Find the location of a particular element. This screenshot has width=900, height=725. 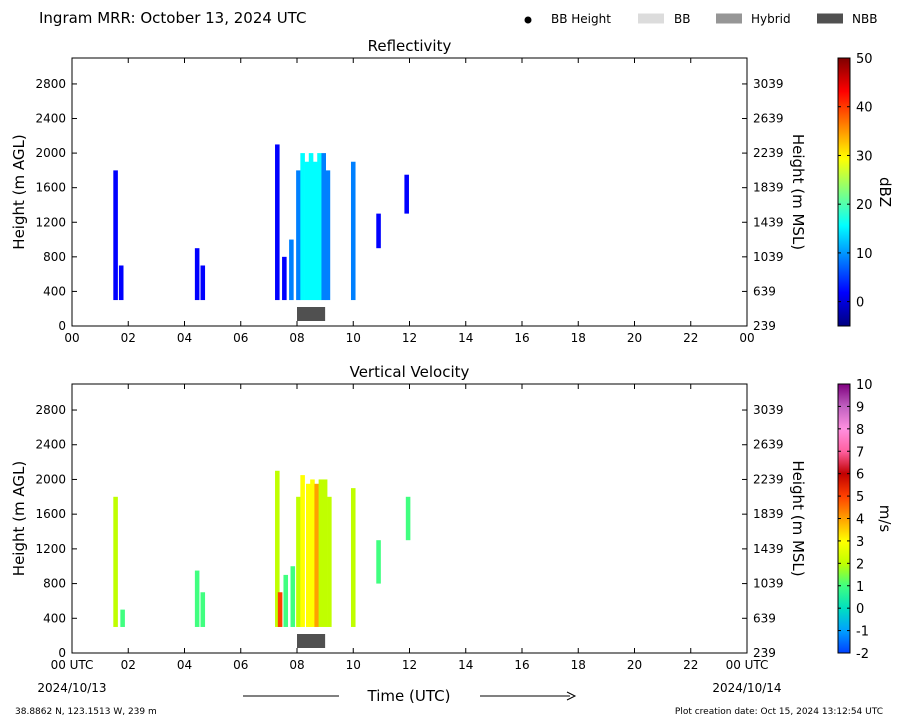

y-axis-label: Height (m AGL) is located at coordinates (19, 518).